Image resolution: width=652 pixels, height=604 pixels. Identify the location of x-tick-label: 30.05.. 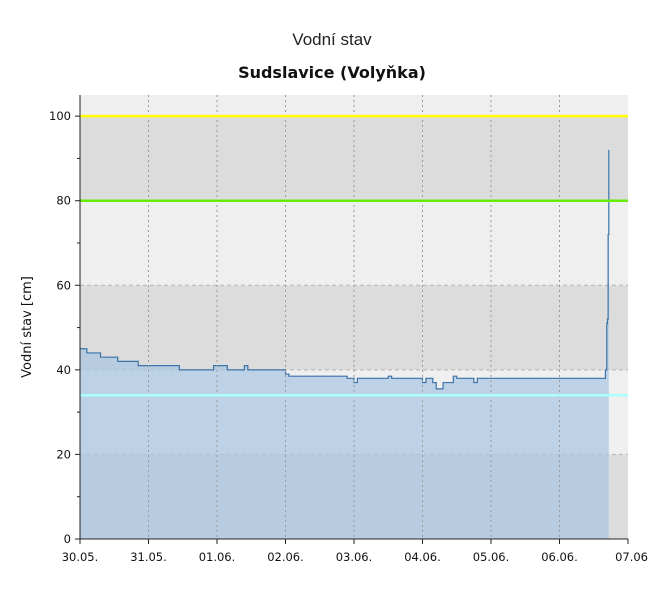
(80, 557).